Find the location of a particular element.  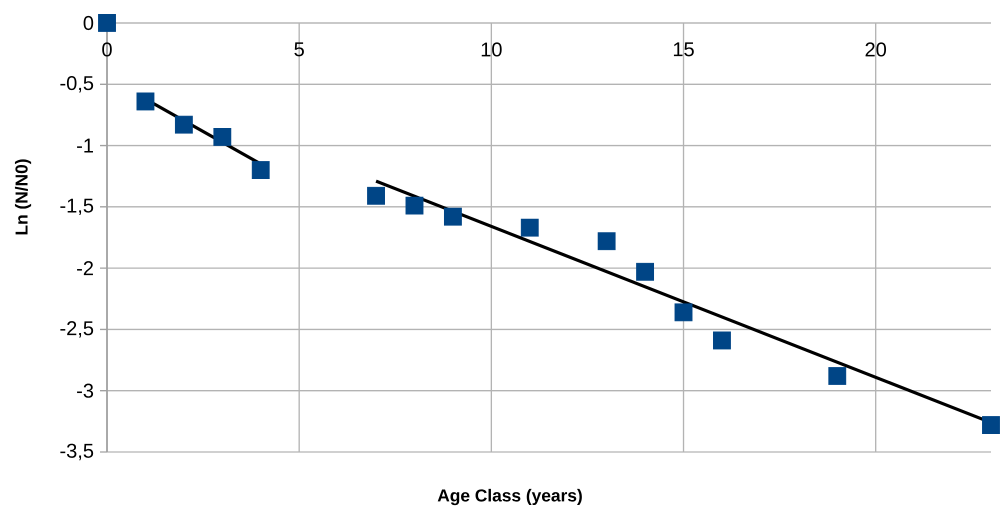

y-tick-label: -2 is located at coordinates (85, 268).